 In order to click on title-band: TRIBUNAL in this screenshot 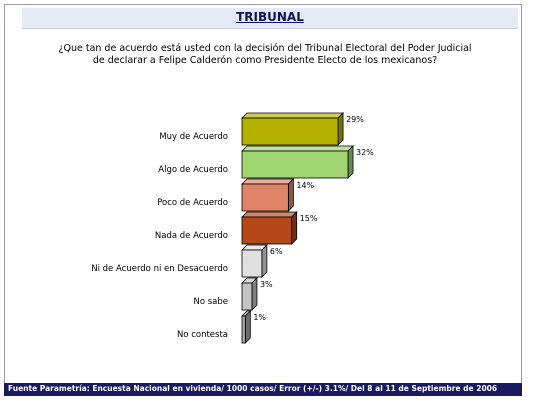, I will do `click(270, 18)`.